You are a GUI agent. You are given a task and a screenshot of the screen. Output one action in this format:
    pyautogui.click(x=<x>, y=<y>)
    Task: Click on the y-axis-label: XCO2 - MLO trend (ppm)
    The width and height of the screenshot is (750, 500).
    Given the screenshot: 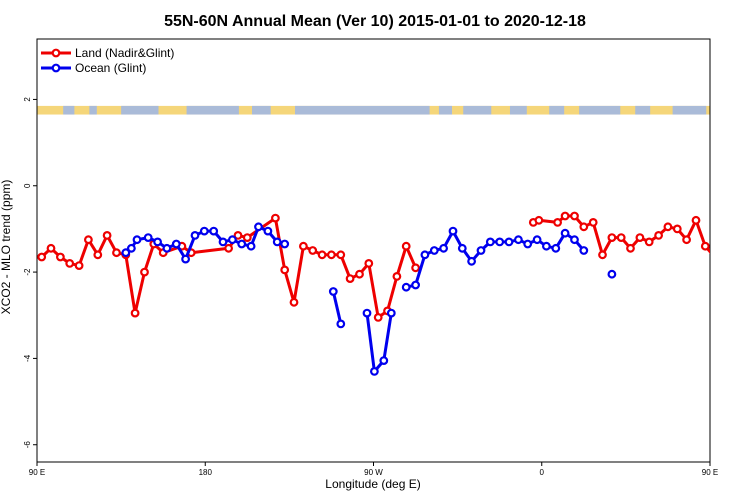 What is the action you would take?
    pyautogui.click(x=6, y=247)
    